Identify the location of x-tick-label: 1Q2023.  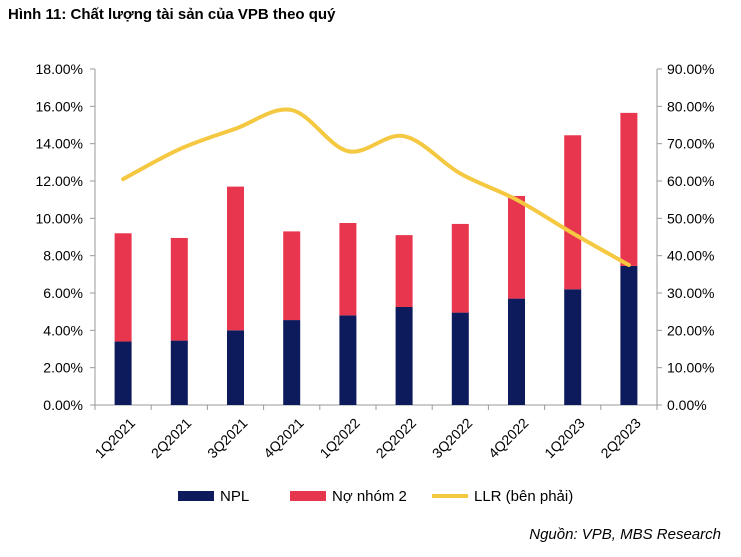
(564, 438).